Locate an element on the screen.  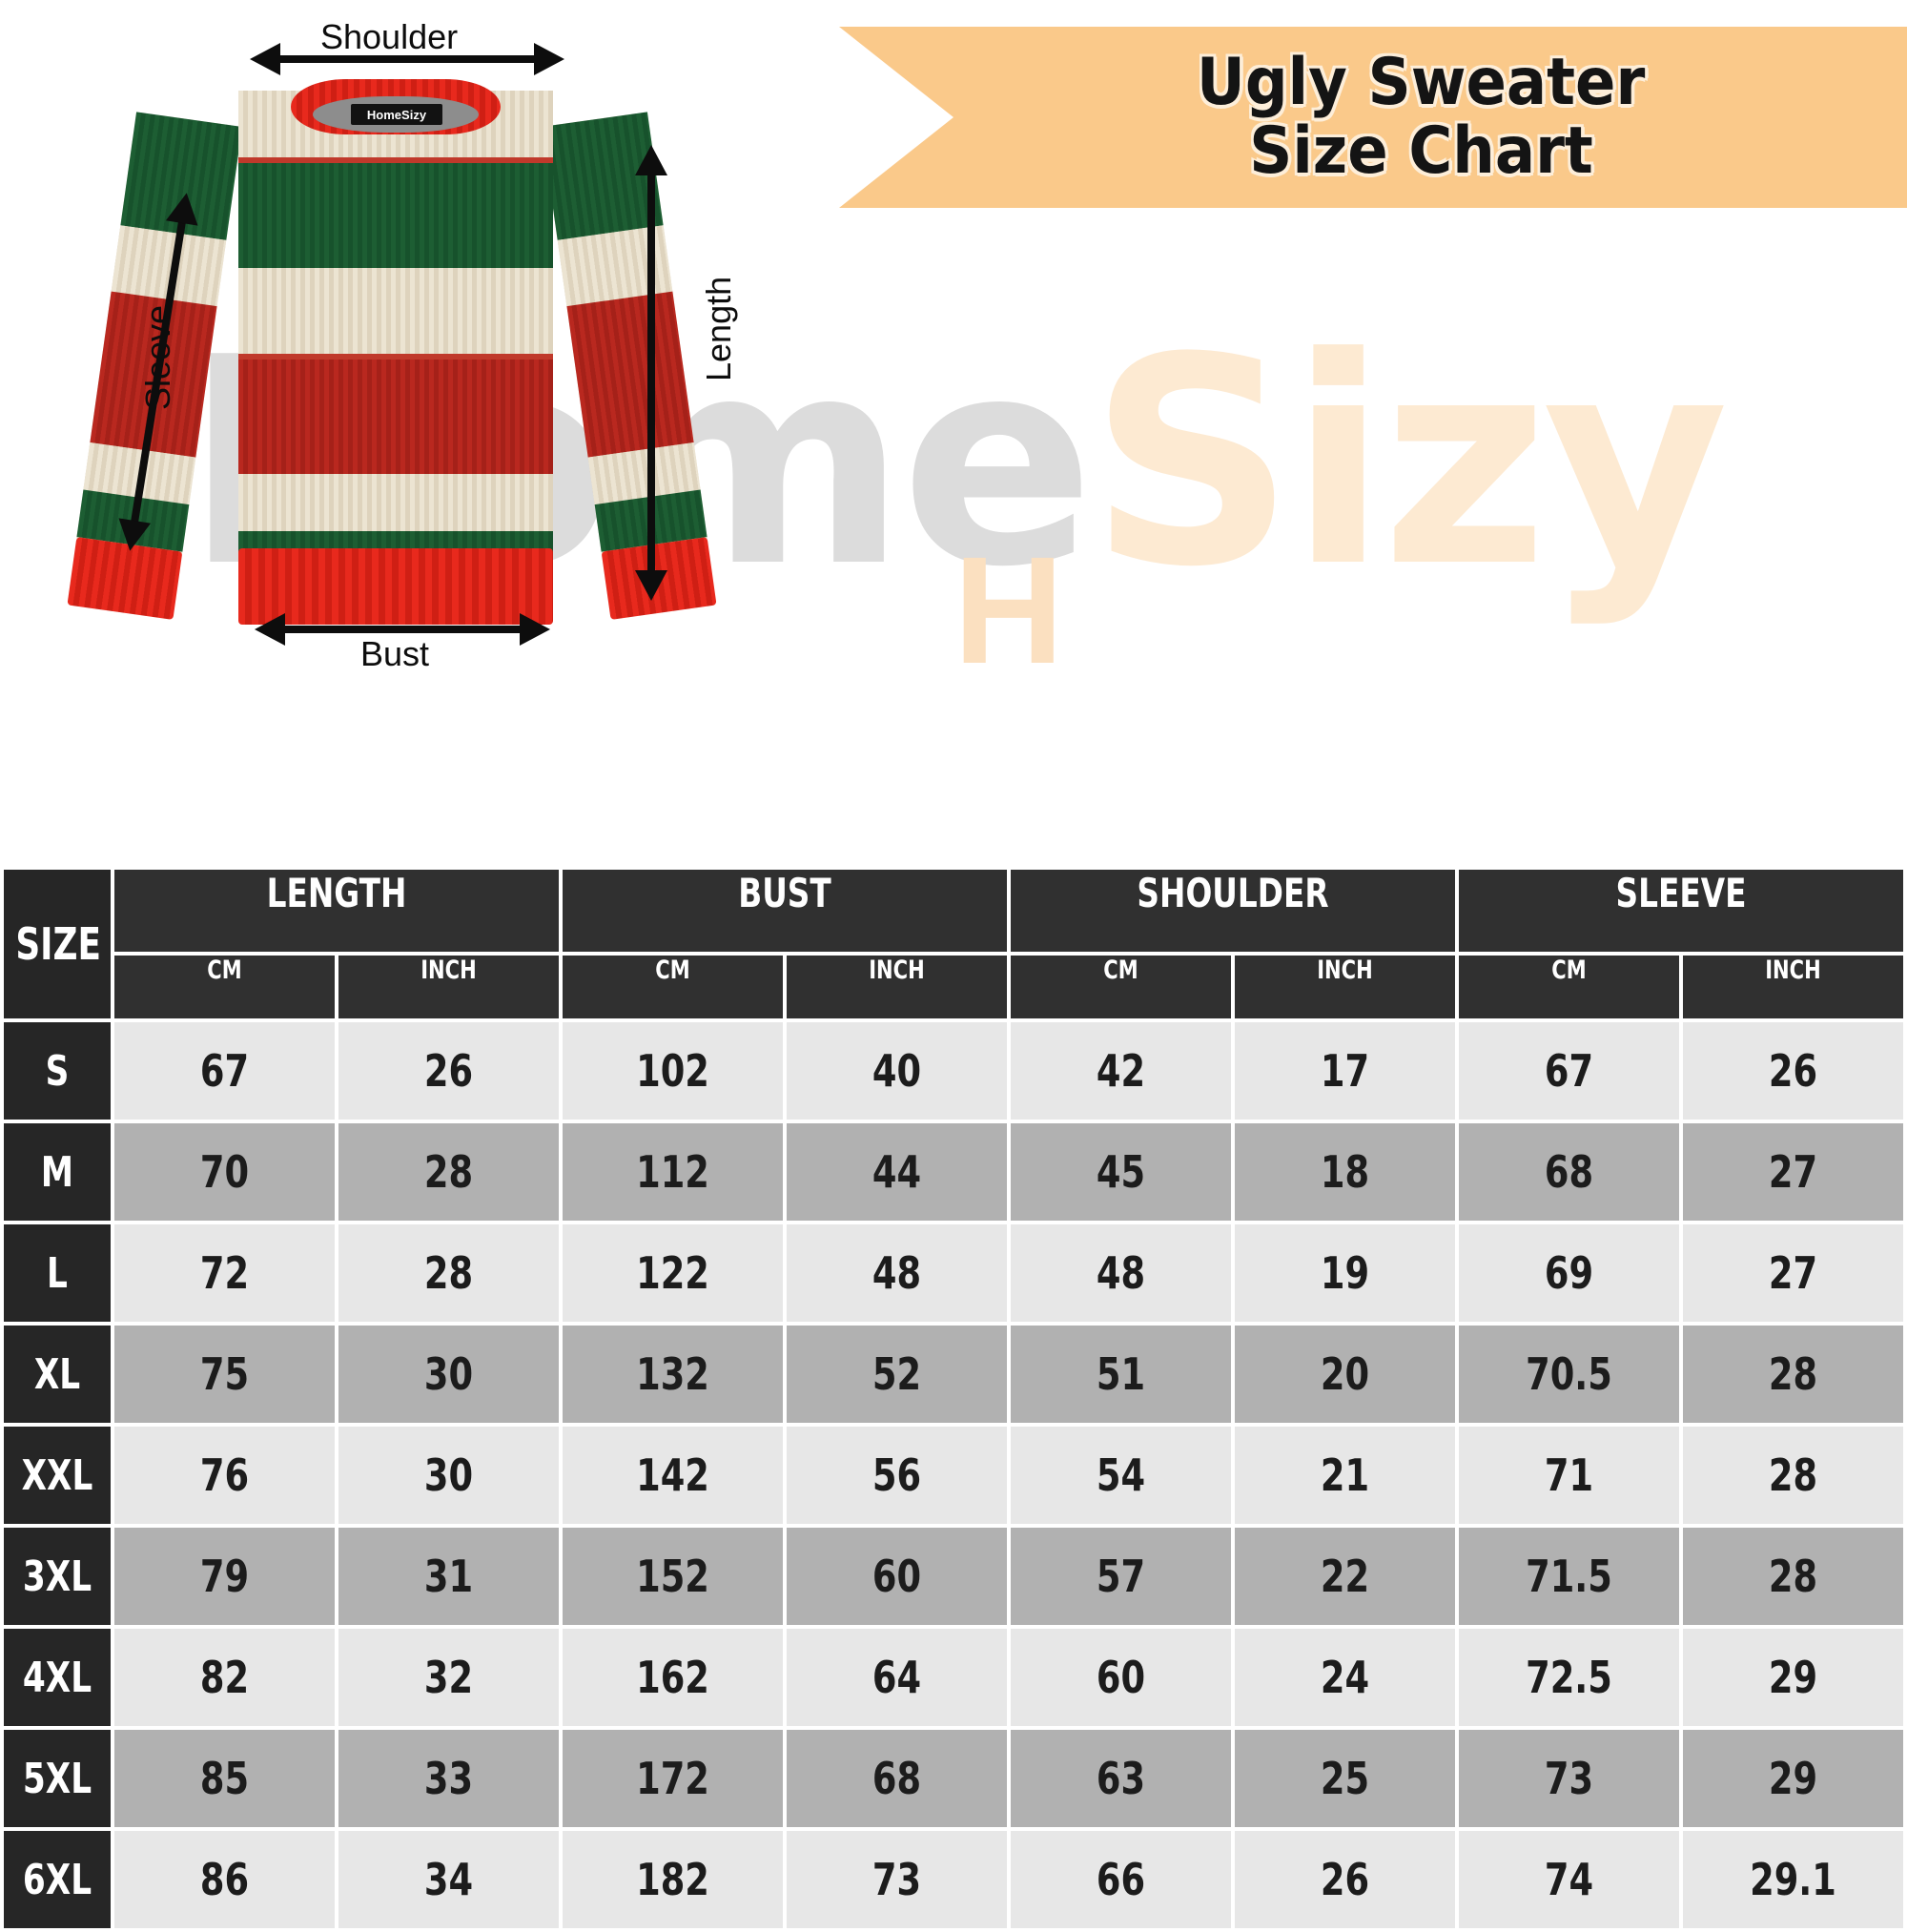
measure-label-length: Length is located at coordinates (718, 328).